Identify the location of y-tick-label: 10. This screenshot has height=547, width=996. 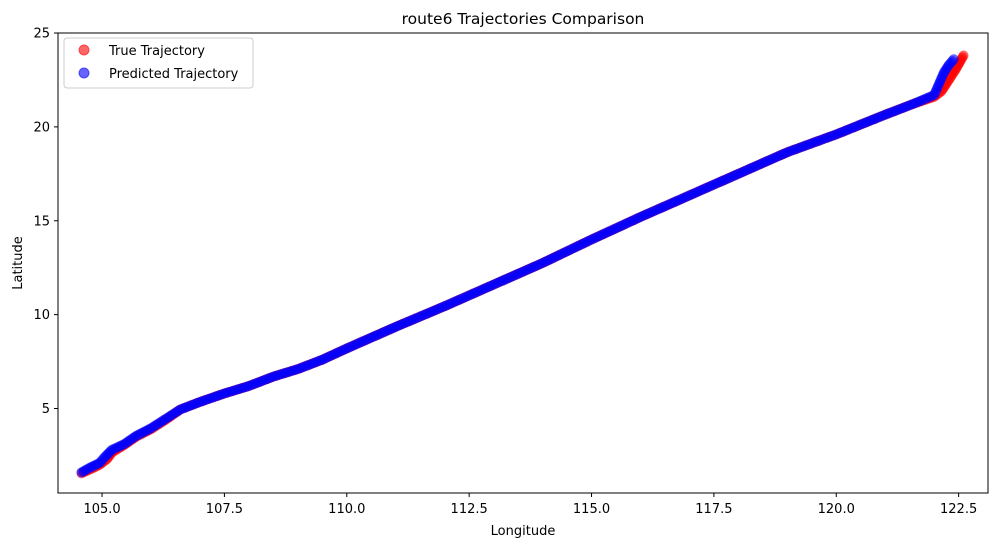
(41, 315).